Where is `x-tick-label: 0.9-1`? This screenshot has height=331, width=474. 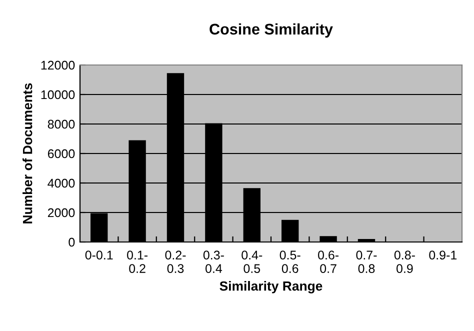 x-tick-label: 0.9-1 is located at coordinates (443, 255).